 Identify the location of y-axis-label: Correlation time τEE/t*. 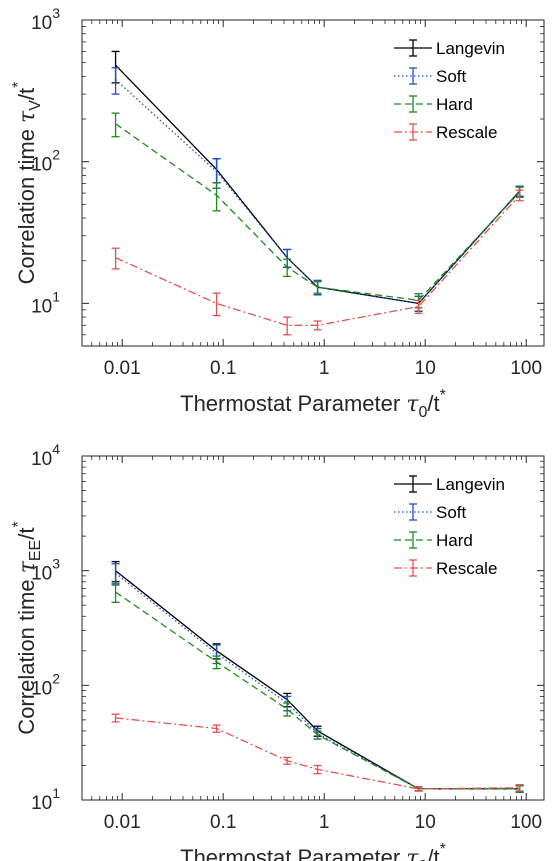
(27, 627).